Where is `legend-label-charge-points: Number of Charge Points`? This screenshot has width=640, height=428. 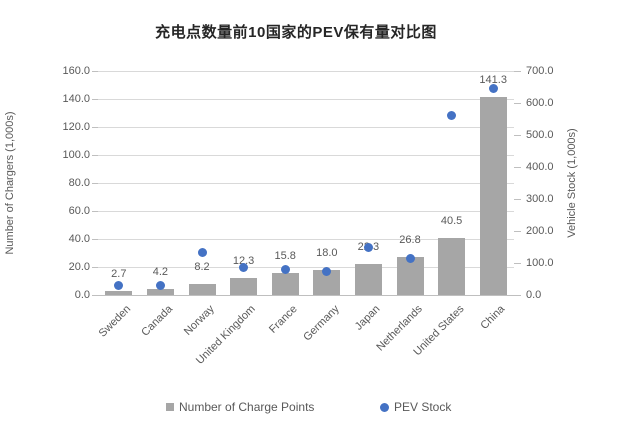 legend-label-charge-points: Number of Charge Points is located at coordinates (247, 407).